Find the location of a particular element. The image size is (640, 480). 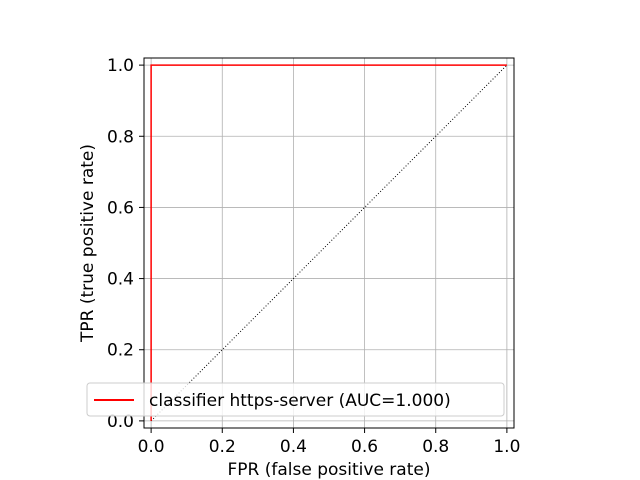

legend-entry-label: classifier https-server (AUC=1.000) is located at coordinates (300, 401).